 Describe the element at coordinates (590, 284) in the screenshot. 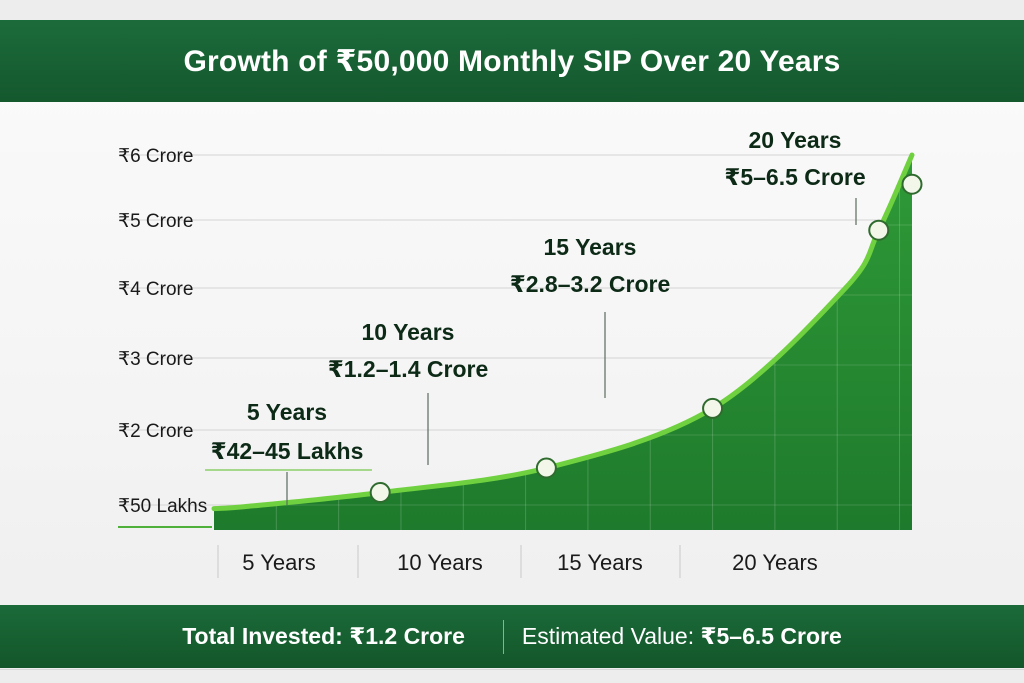

I see `annotation-2-value: ₹2.8–3.2 Crore` at that location.